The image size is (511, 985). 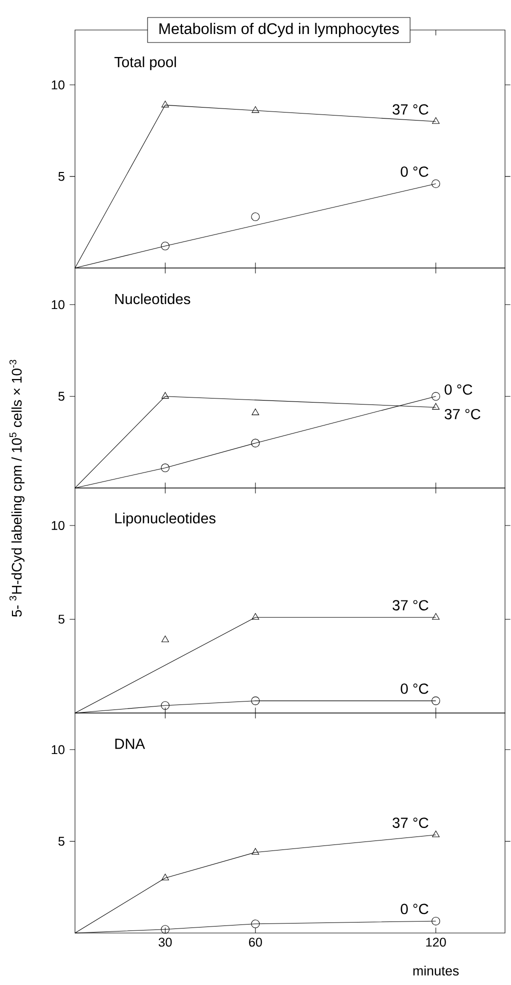 What do you see at coordinates (436, 942) in the screenshot?
I see `x-tick-label: 120` at bounding box center [436, 942].